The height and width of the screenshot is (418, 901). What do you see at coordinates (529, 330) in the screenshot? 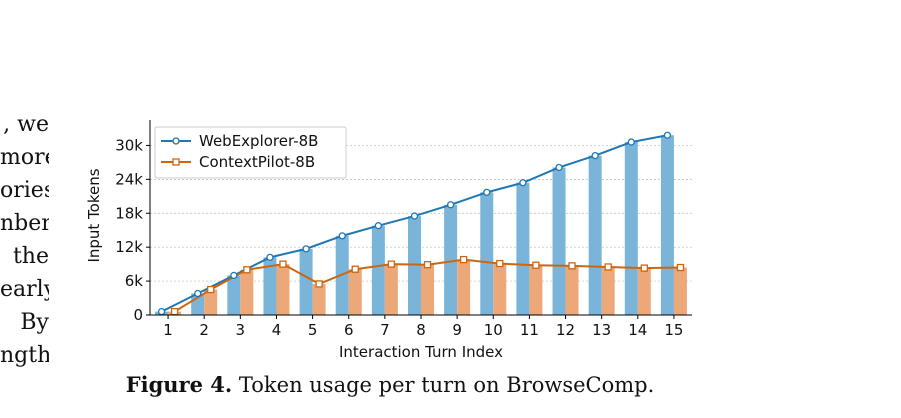
I see `x-tick-label: 11` at bounding box center [529, 330].